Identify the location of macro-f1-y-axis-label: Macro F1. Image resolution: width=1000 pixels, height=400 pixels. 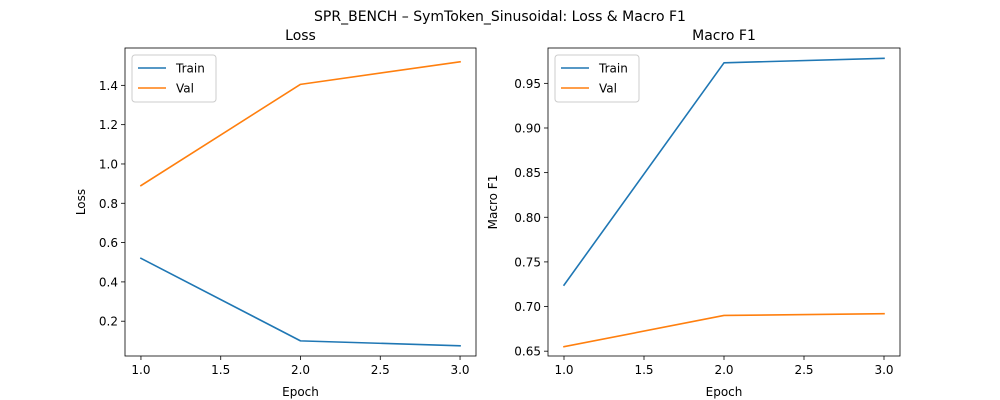
(493, 202).